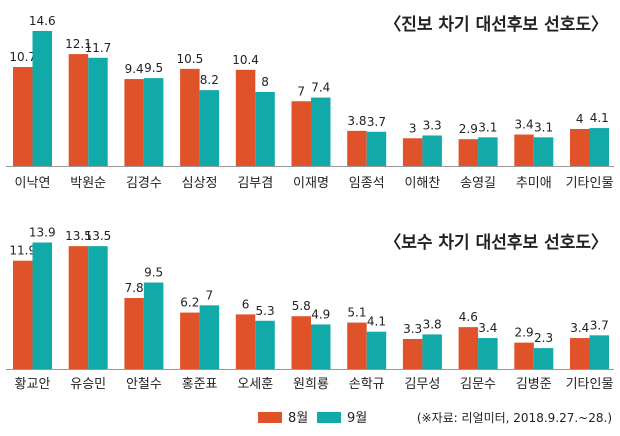 The height and width of the screenshot is (436, 620). Describe the element at coordinates (22, 251) in the screenshot. I see `bar-value-label: 11.9` at that location.